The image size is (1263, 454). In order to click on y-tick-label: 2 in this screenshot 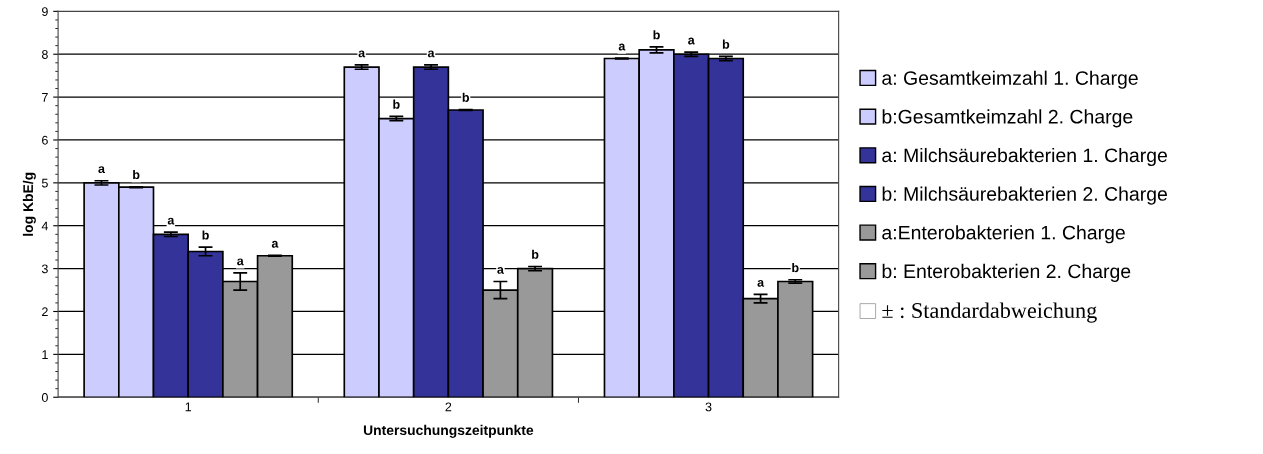, I will do `click(45, 312)`.